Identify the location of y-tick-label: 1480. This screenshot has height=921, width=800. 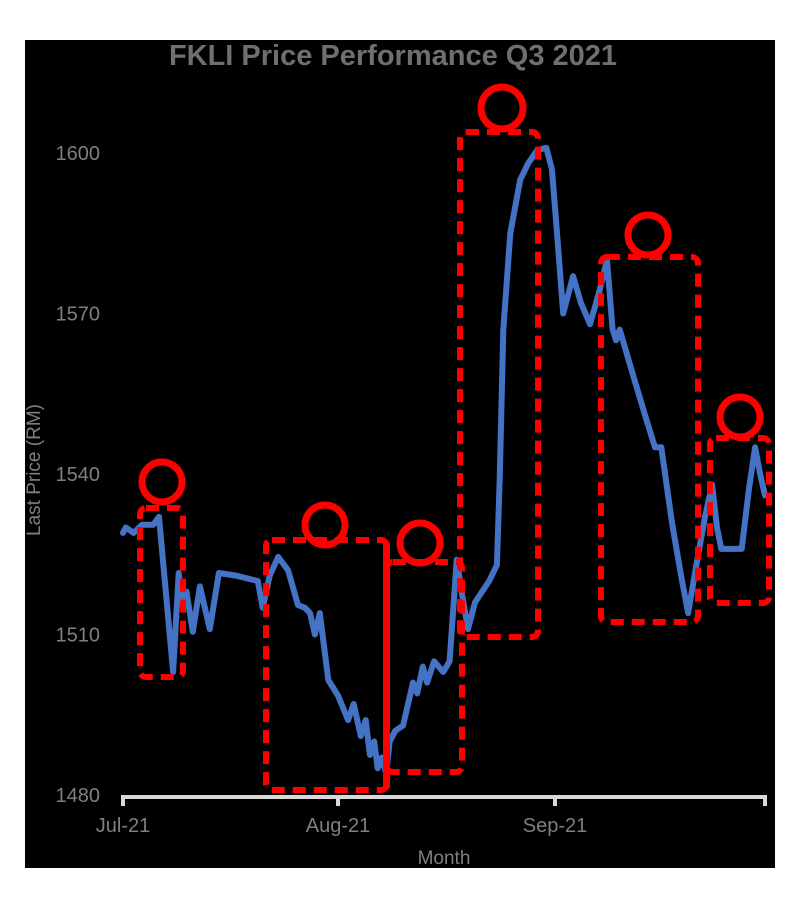
(78, 796).